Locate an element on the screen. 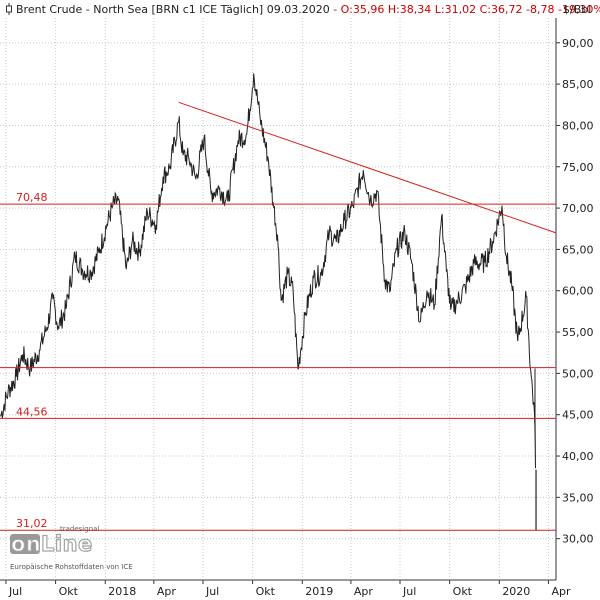 This screenshot has width=600, height=600. x-axis-ticks: Jul Okt 2018 Apr Jul Okt 2019 Apr Jul Okt 2020 Apr is located at coordinates (288, 589).